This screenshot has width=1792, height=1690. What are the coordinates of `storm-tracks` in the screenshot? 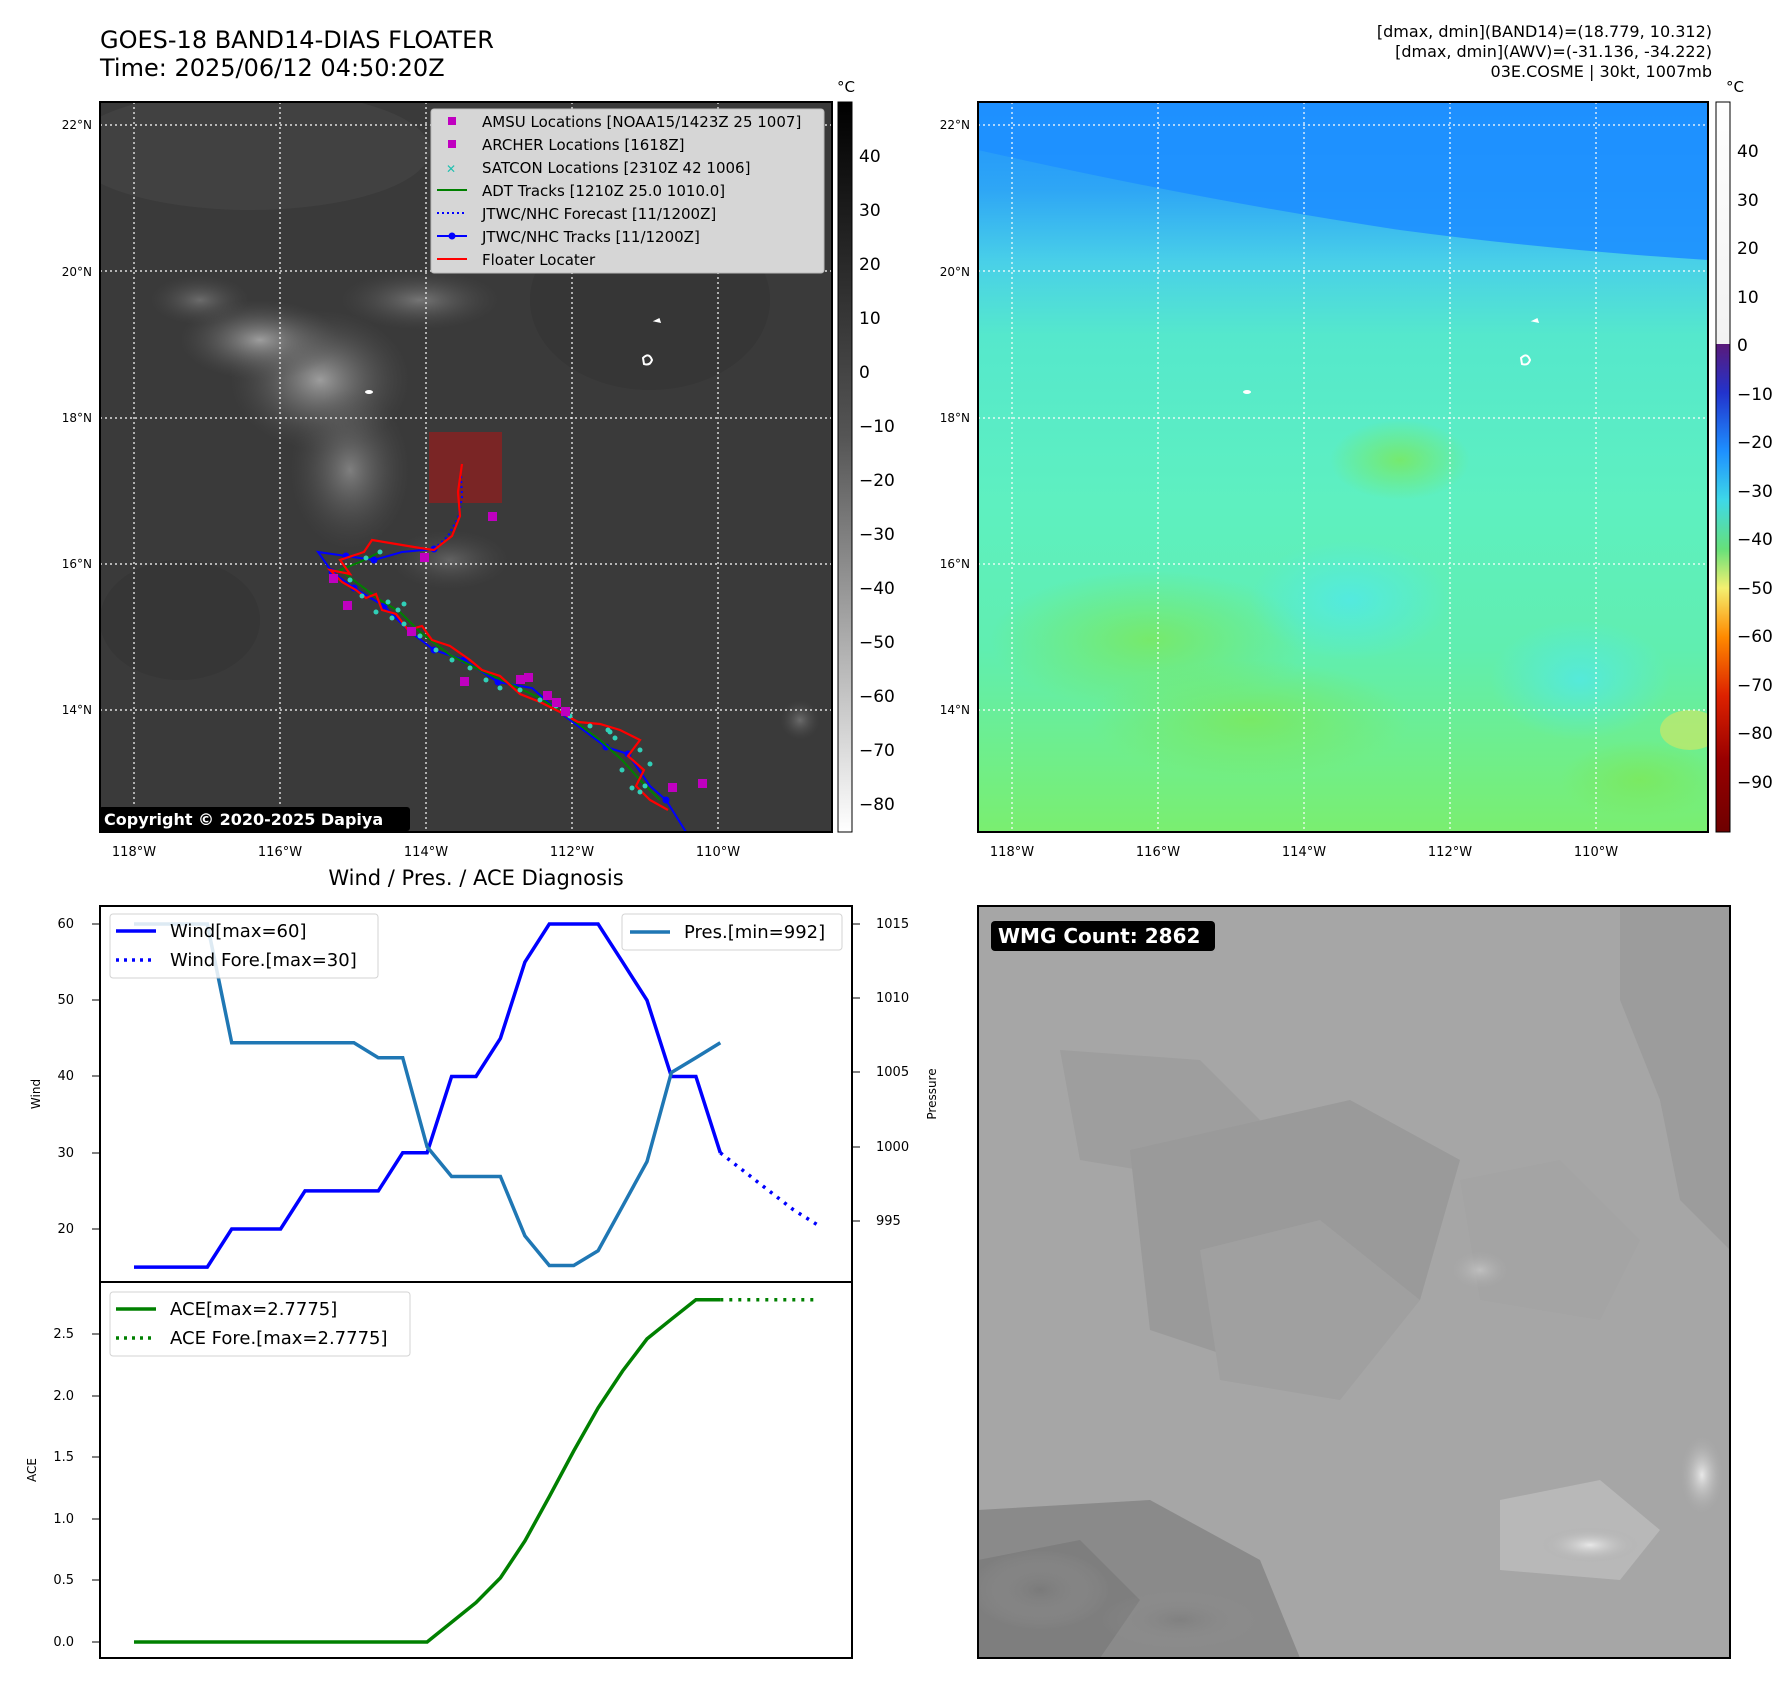 It's located at (511, 647).